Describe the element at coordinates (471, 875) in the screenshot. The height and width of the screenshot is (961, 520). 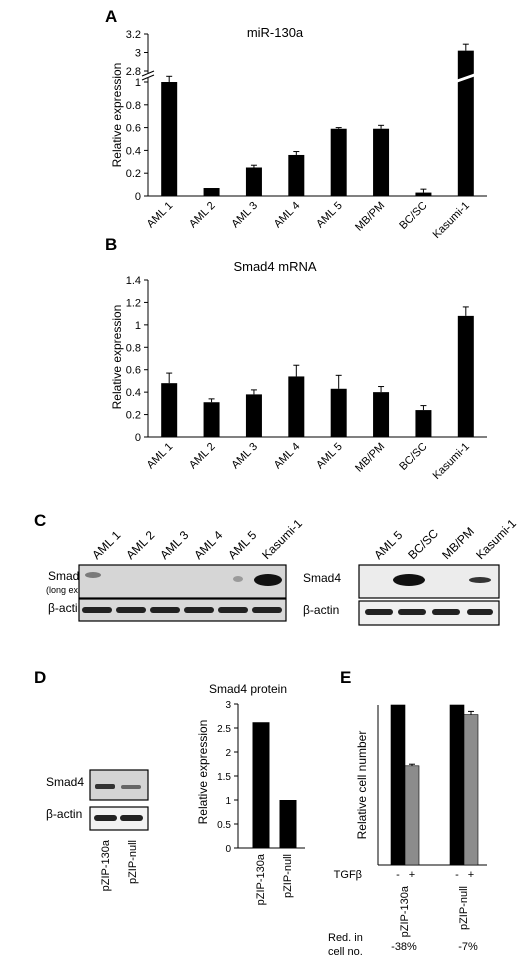
I see `chart-e-tgf-sign-3: +` at that location.